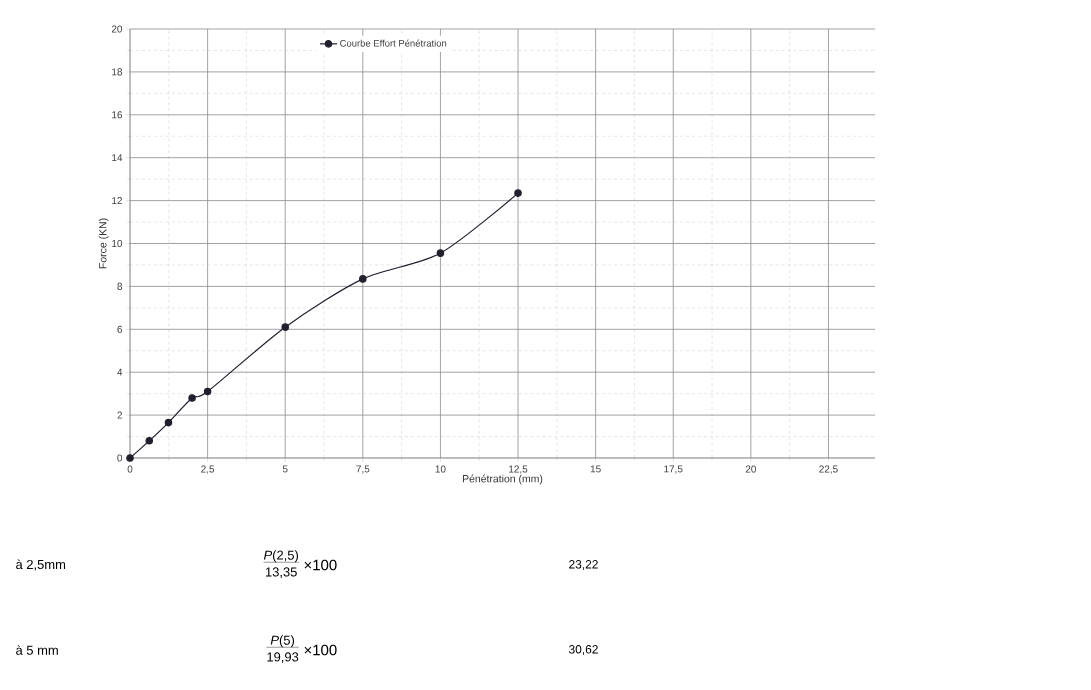  I want to click on text: 13,35, so click(281, 573).